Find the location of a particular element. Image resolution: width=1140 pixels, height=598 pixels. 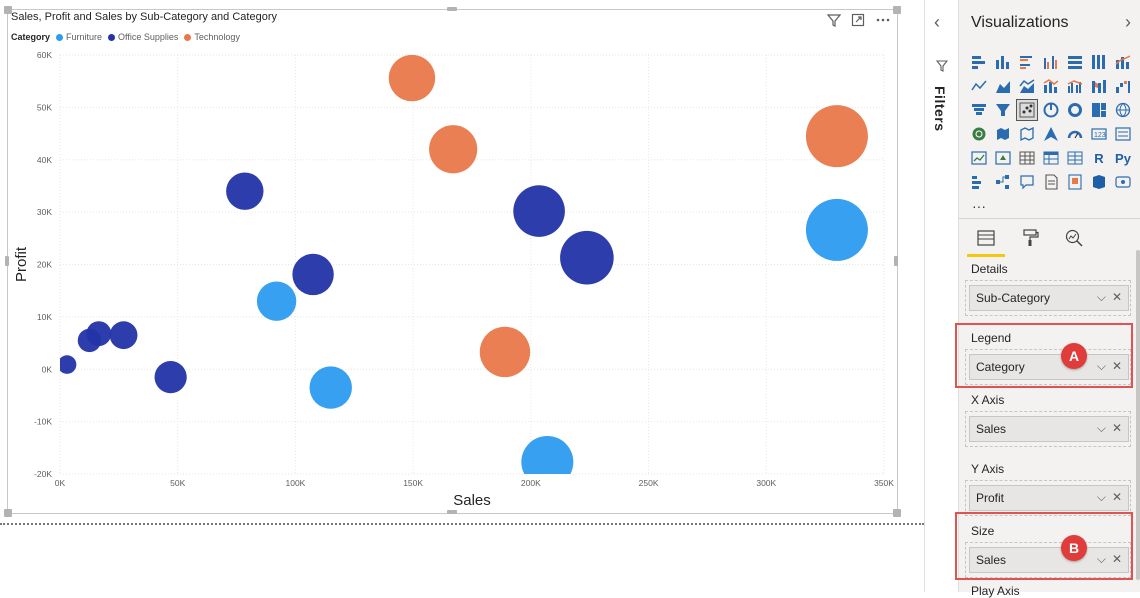

x-axis-well: Sales ⌵ ✕ is located at coordinates (1048, 429).